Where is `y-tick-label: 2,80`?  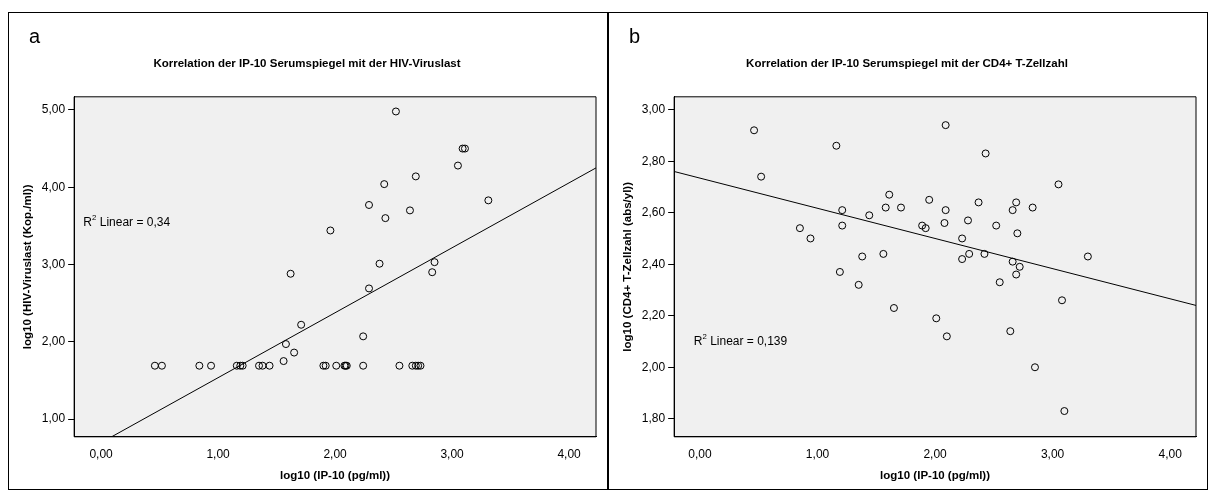
y-tick-label: 2,80 is located at coordinates (653, 160).